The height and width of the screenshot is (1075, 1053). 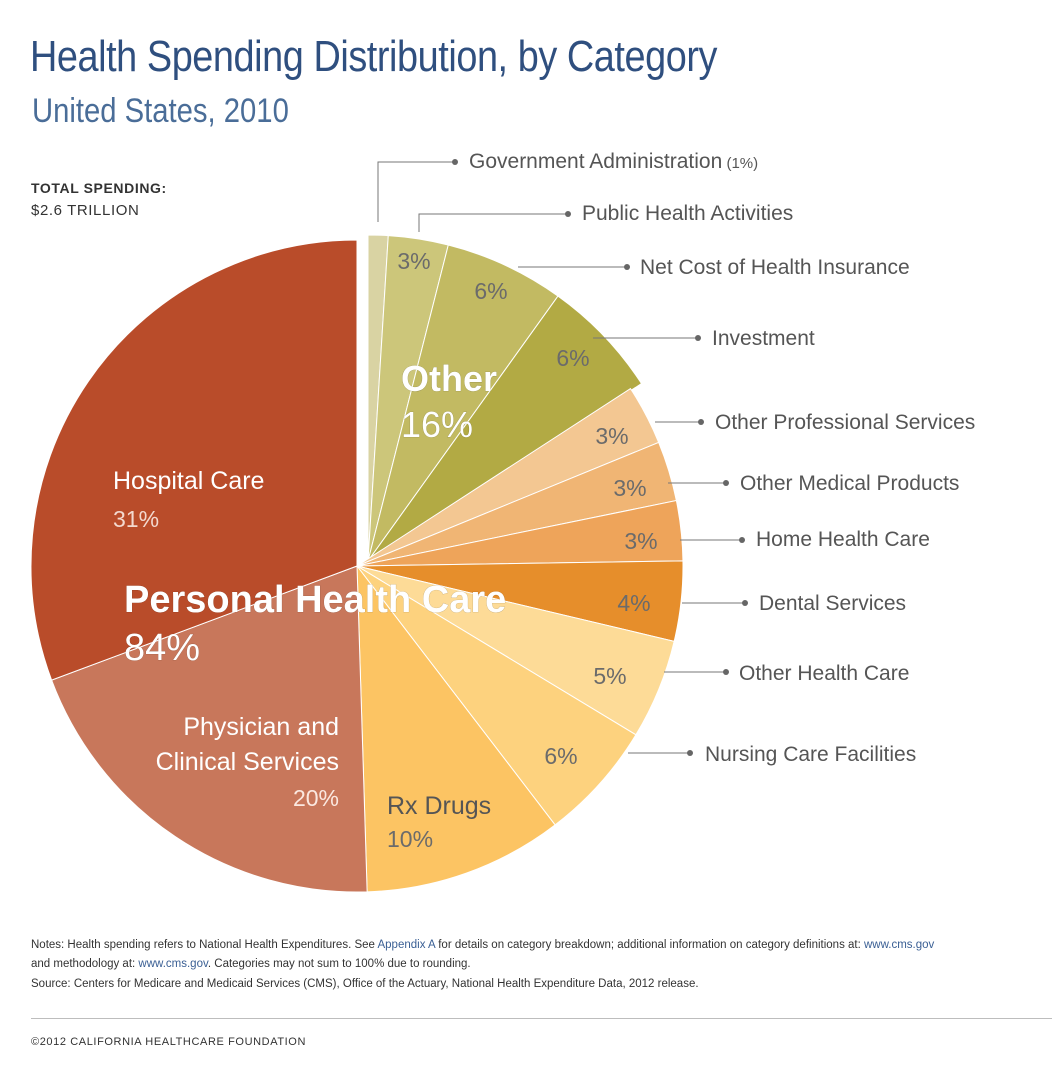 What do you see at coordinates (560, 756) in the screenshot?
I see `value-nursing-care-facilities: 6%` at bounding box center [560, 756].